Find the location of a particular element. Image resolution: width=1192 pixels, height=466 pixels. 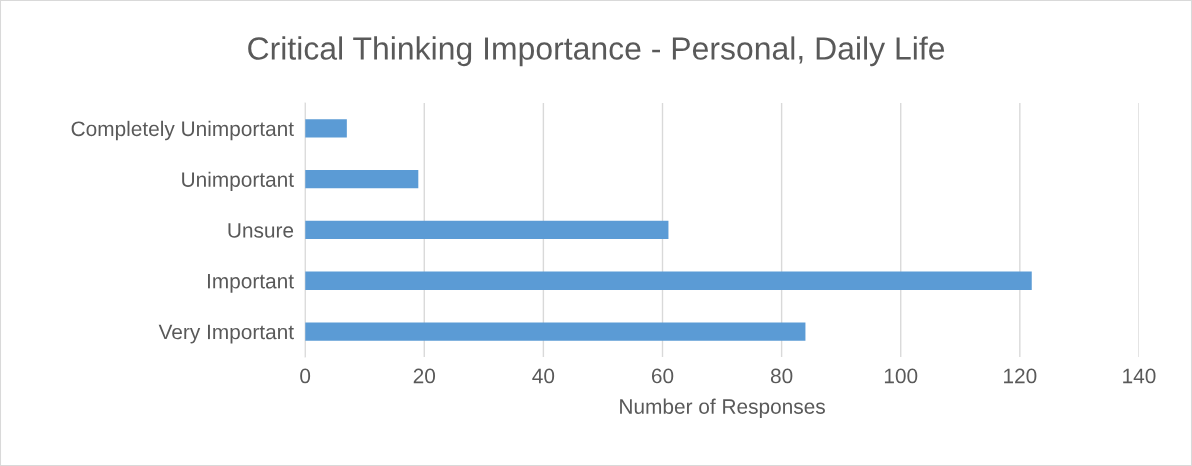

x-tick-label: 60 is located at coordinates (662, 376).